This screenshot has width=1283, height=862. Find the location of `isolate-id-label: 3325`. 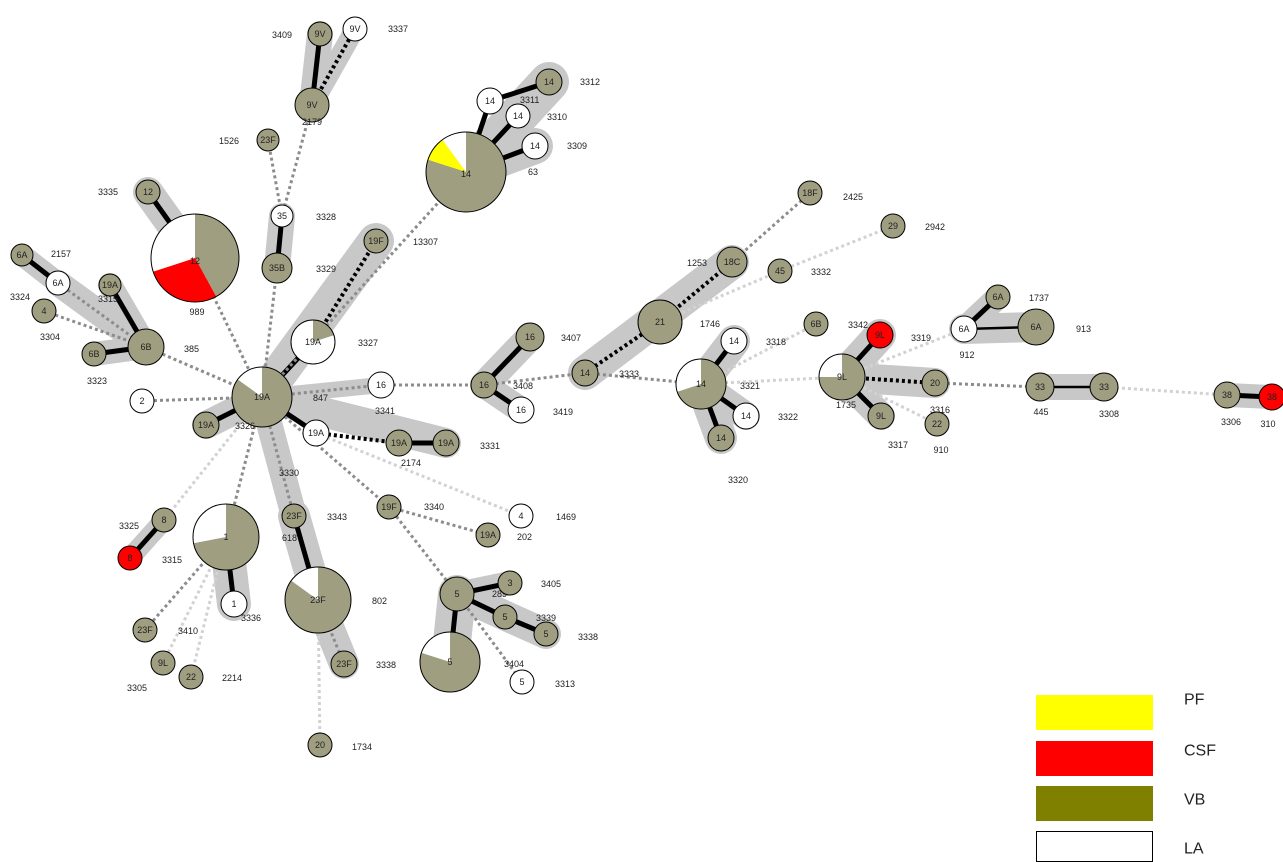

isolate-id-label: 3325 is located at coordinates (129, 526).